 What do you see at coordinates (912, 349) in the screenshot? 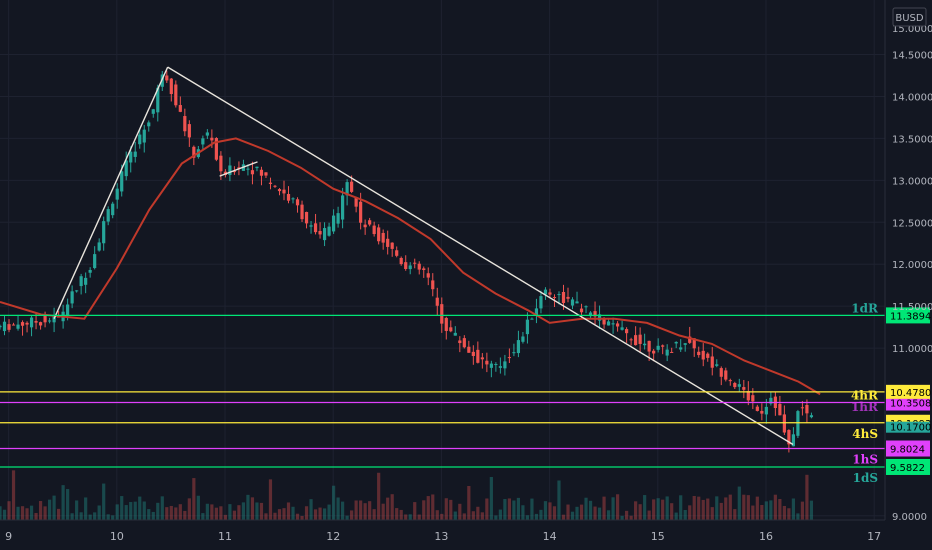
I see `price-tick-label: 11.0000` at bounding box center [912, 349].